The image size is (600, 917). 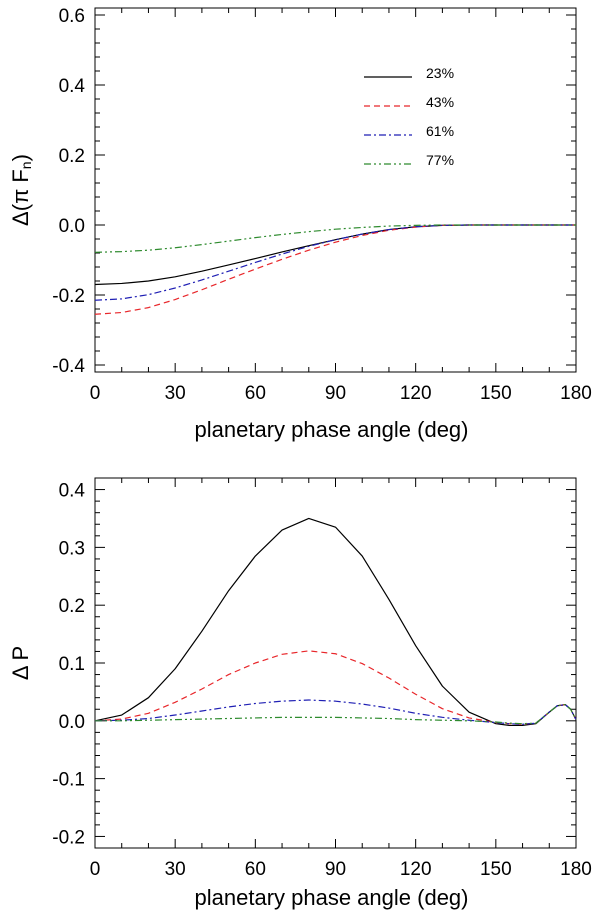 I want to click on series-line-23pct, so click(x=335, y=255).